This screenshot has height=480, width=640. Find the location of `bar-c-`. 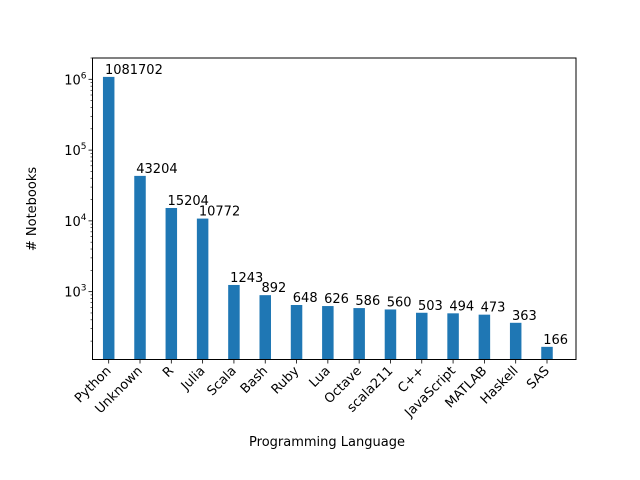

bar-c- is located at coordinates (422, 336).